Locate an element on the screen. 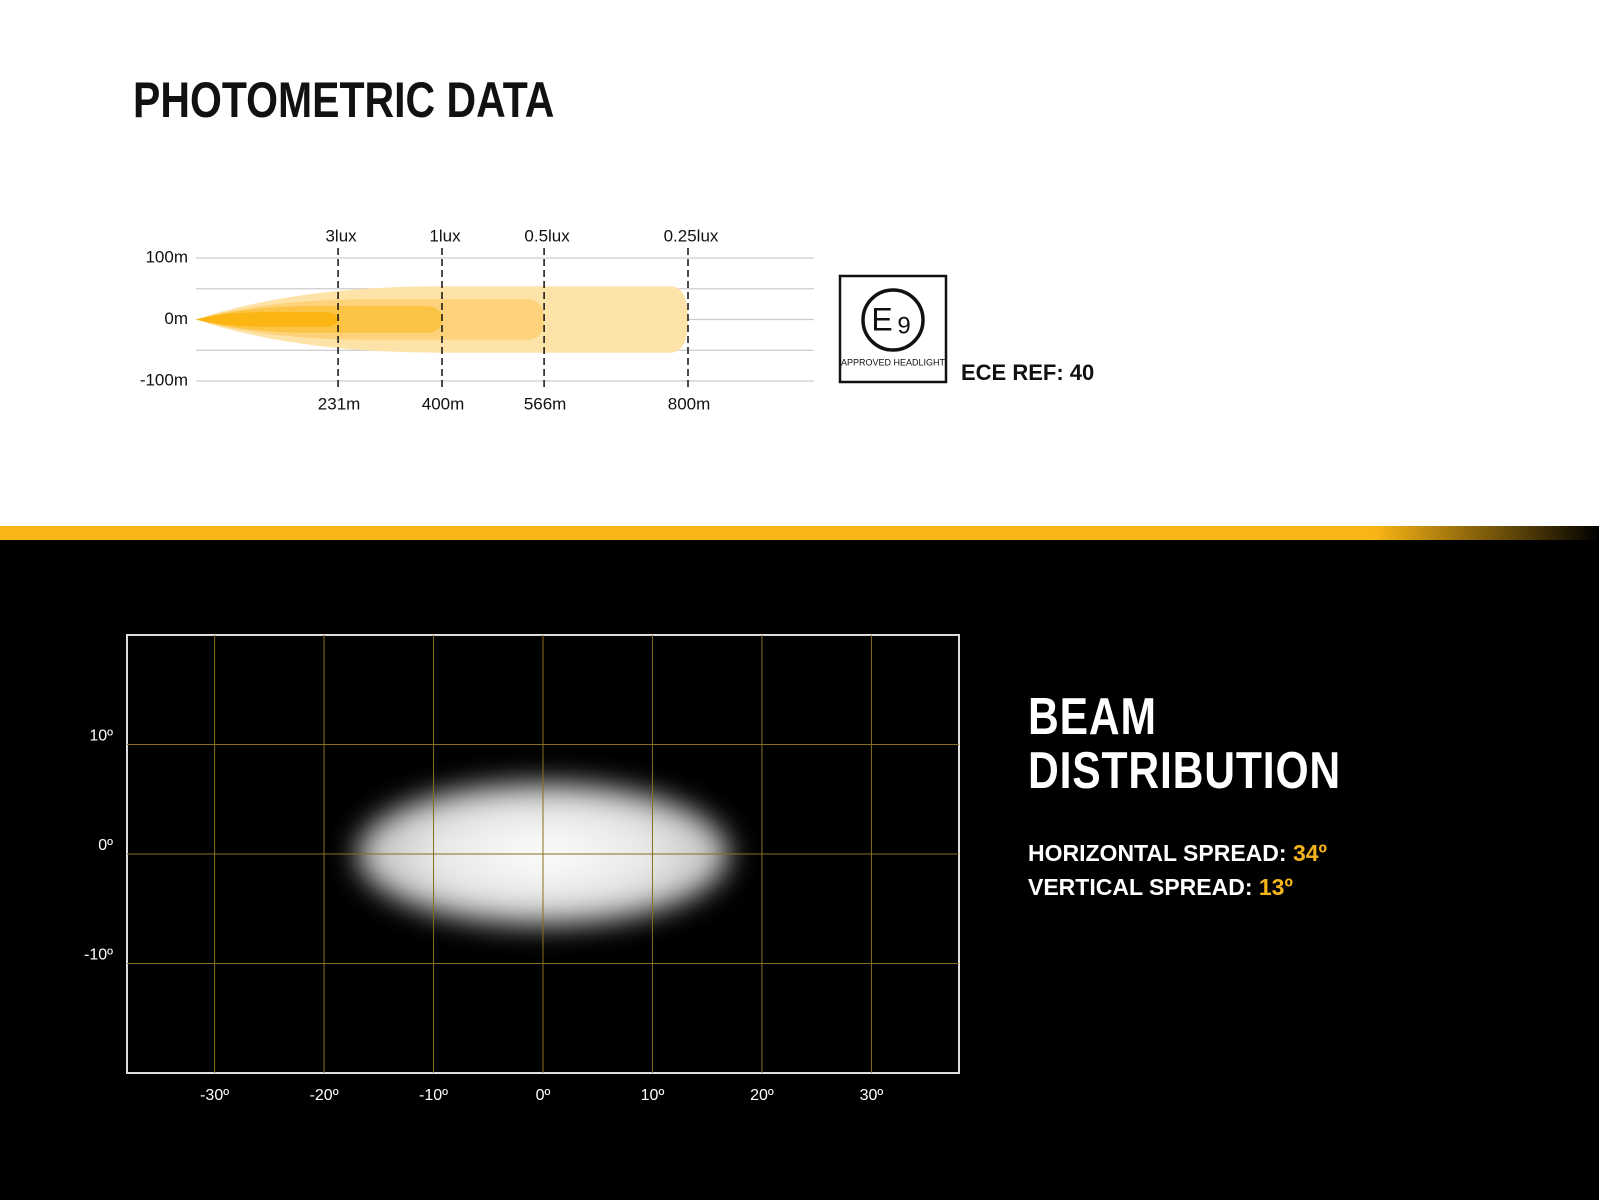 Image resolution: width=1599 pixels, height=1200 pixels. badge-frame is located at coordinates (893, 329).